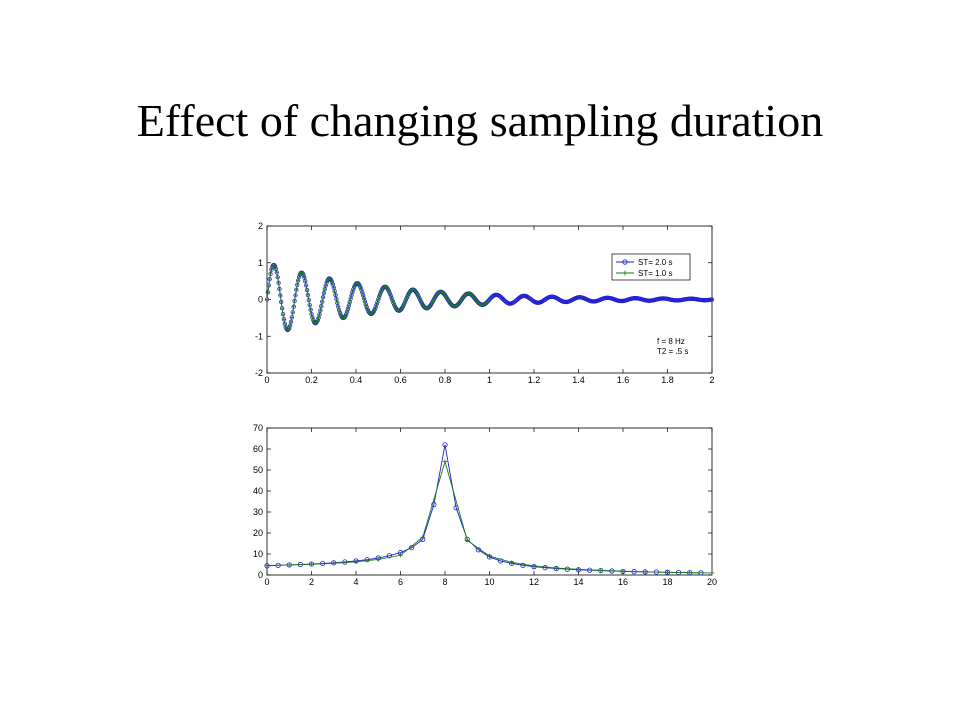 This screenshot has width=960, height=720. Describe the element at coordinates (534, 380) in the screenshot. I see `top-xtick-label: 1.2` at that location.